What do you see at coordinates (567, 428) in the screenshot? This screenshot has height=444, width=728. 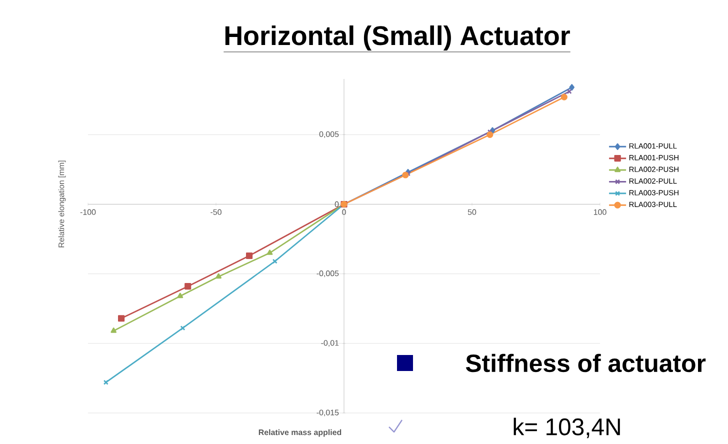 I see `text: k= 103,4N` at bounding box center [567, 428].